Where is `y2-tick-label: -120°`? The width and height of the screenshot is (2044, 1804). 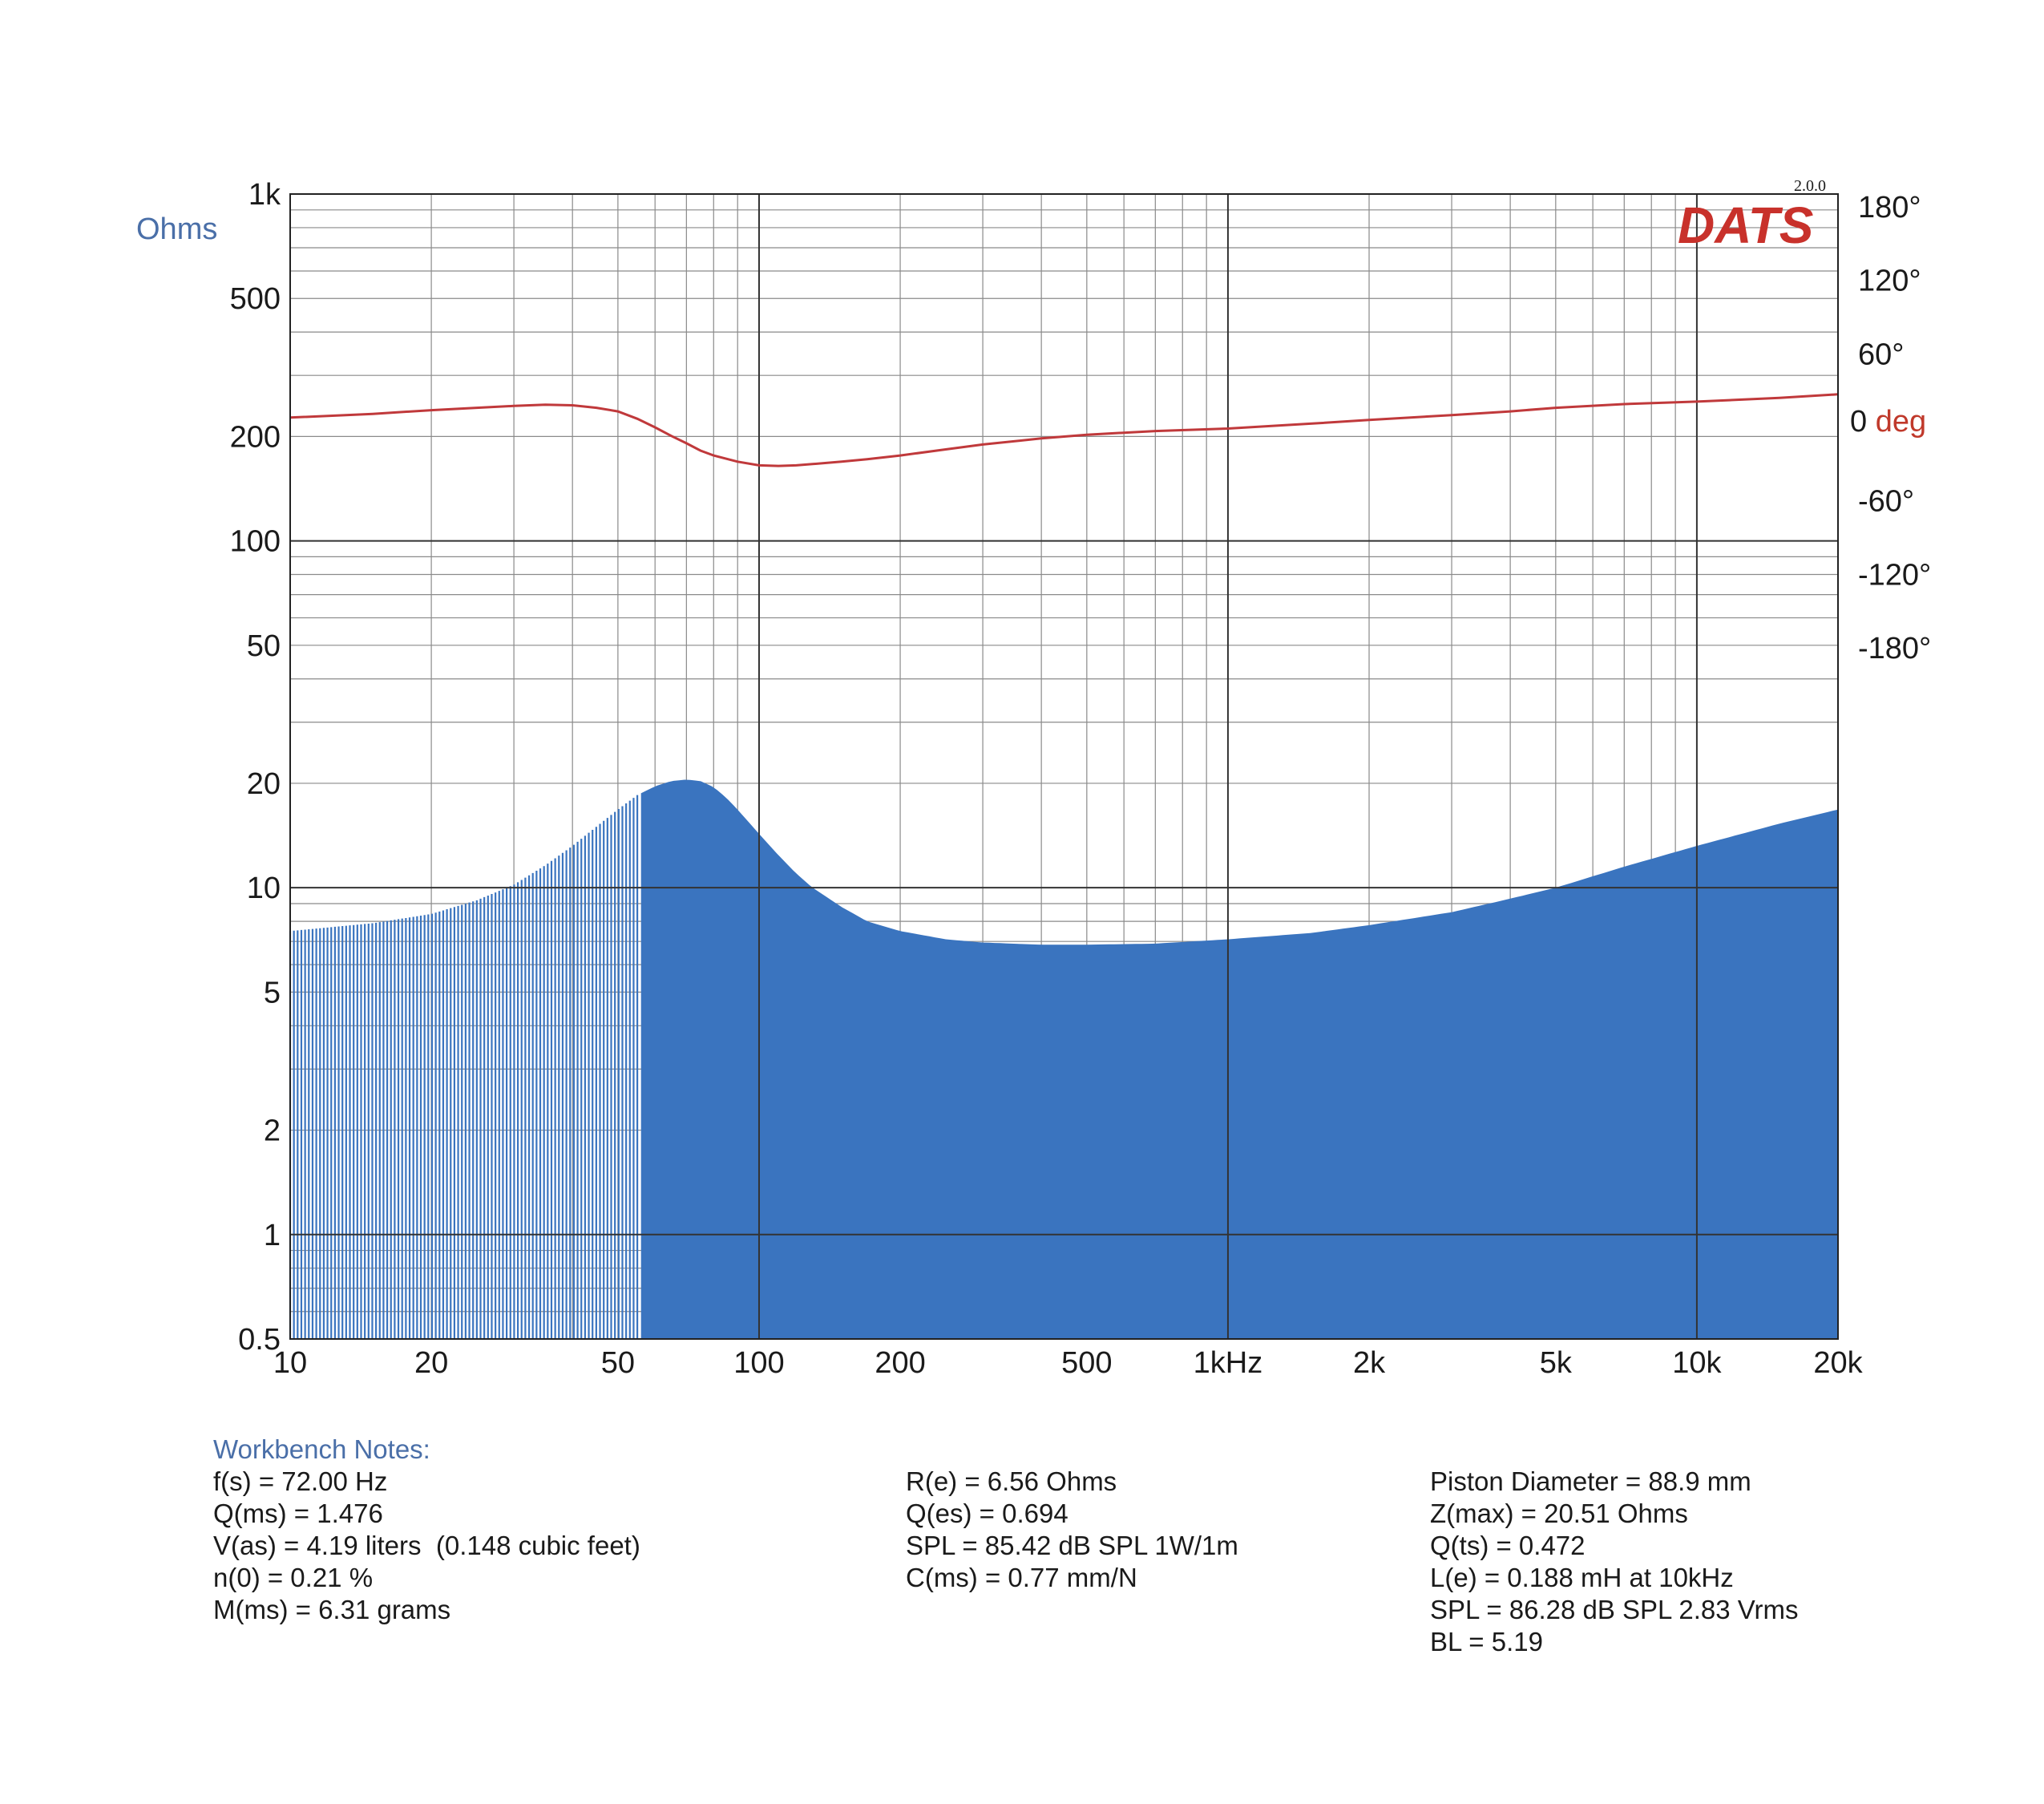 y2-tick-label: -120° is located at coordinates (1894, 575).